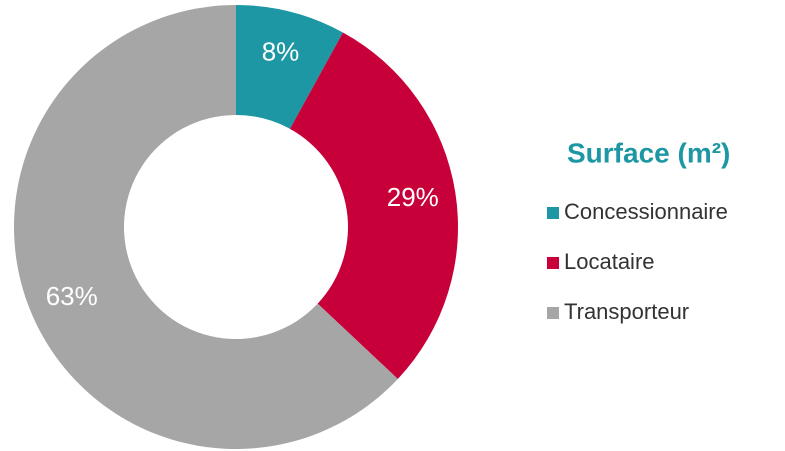 This screenshot has height=451, width=785. Describe the element at coordinates (72, 296) in the screenshot. I see `slice-label: 63%` at that location.